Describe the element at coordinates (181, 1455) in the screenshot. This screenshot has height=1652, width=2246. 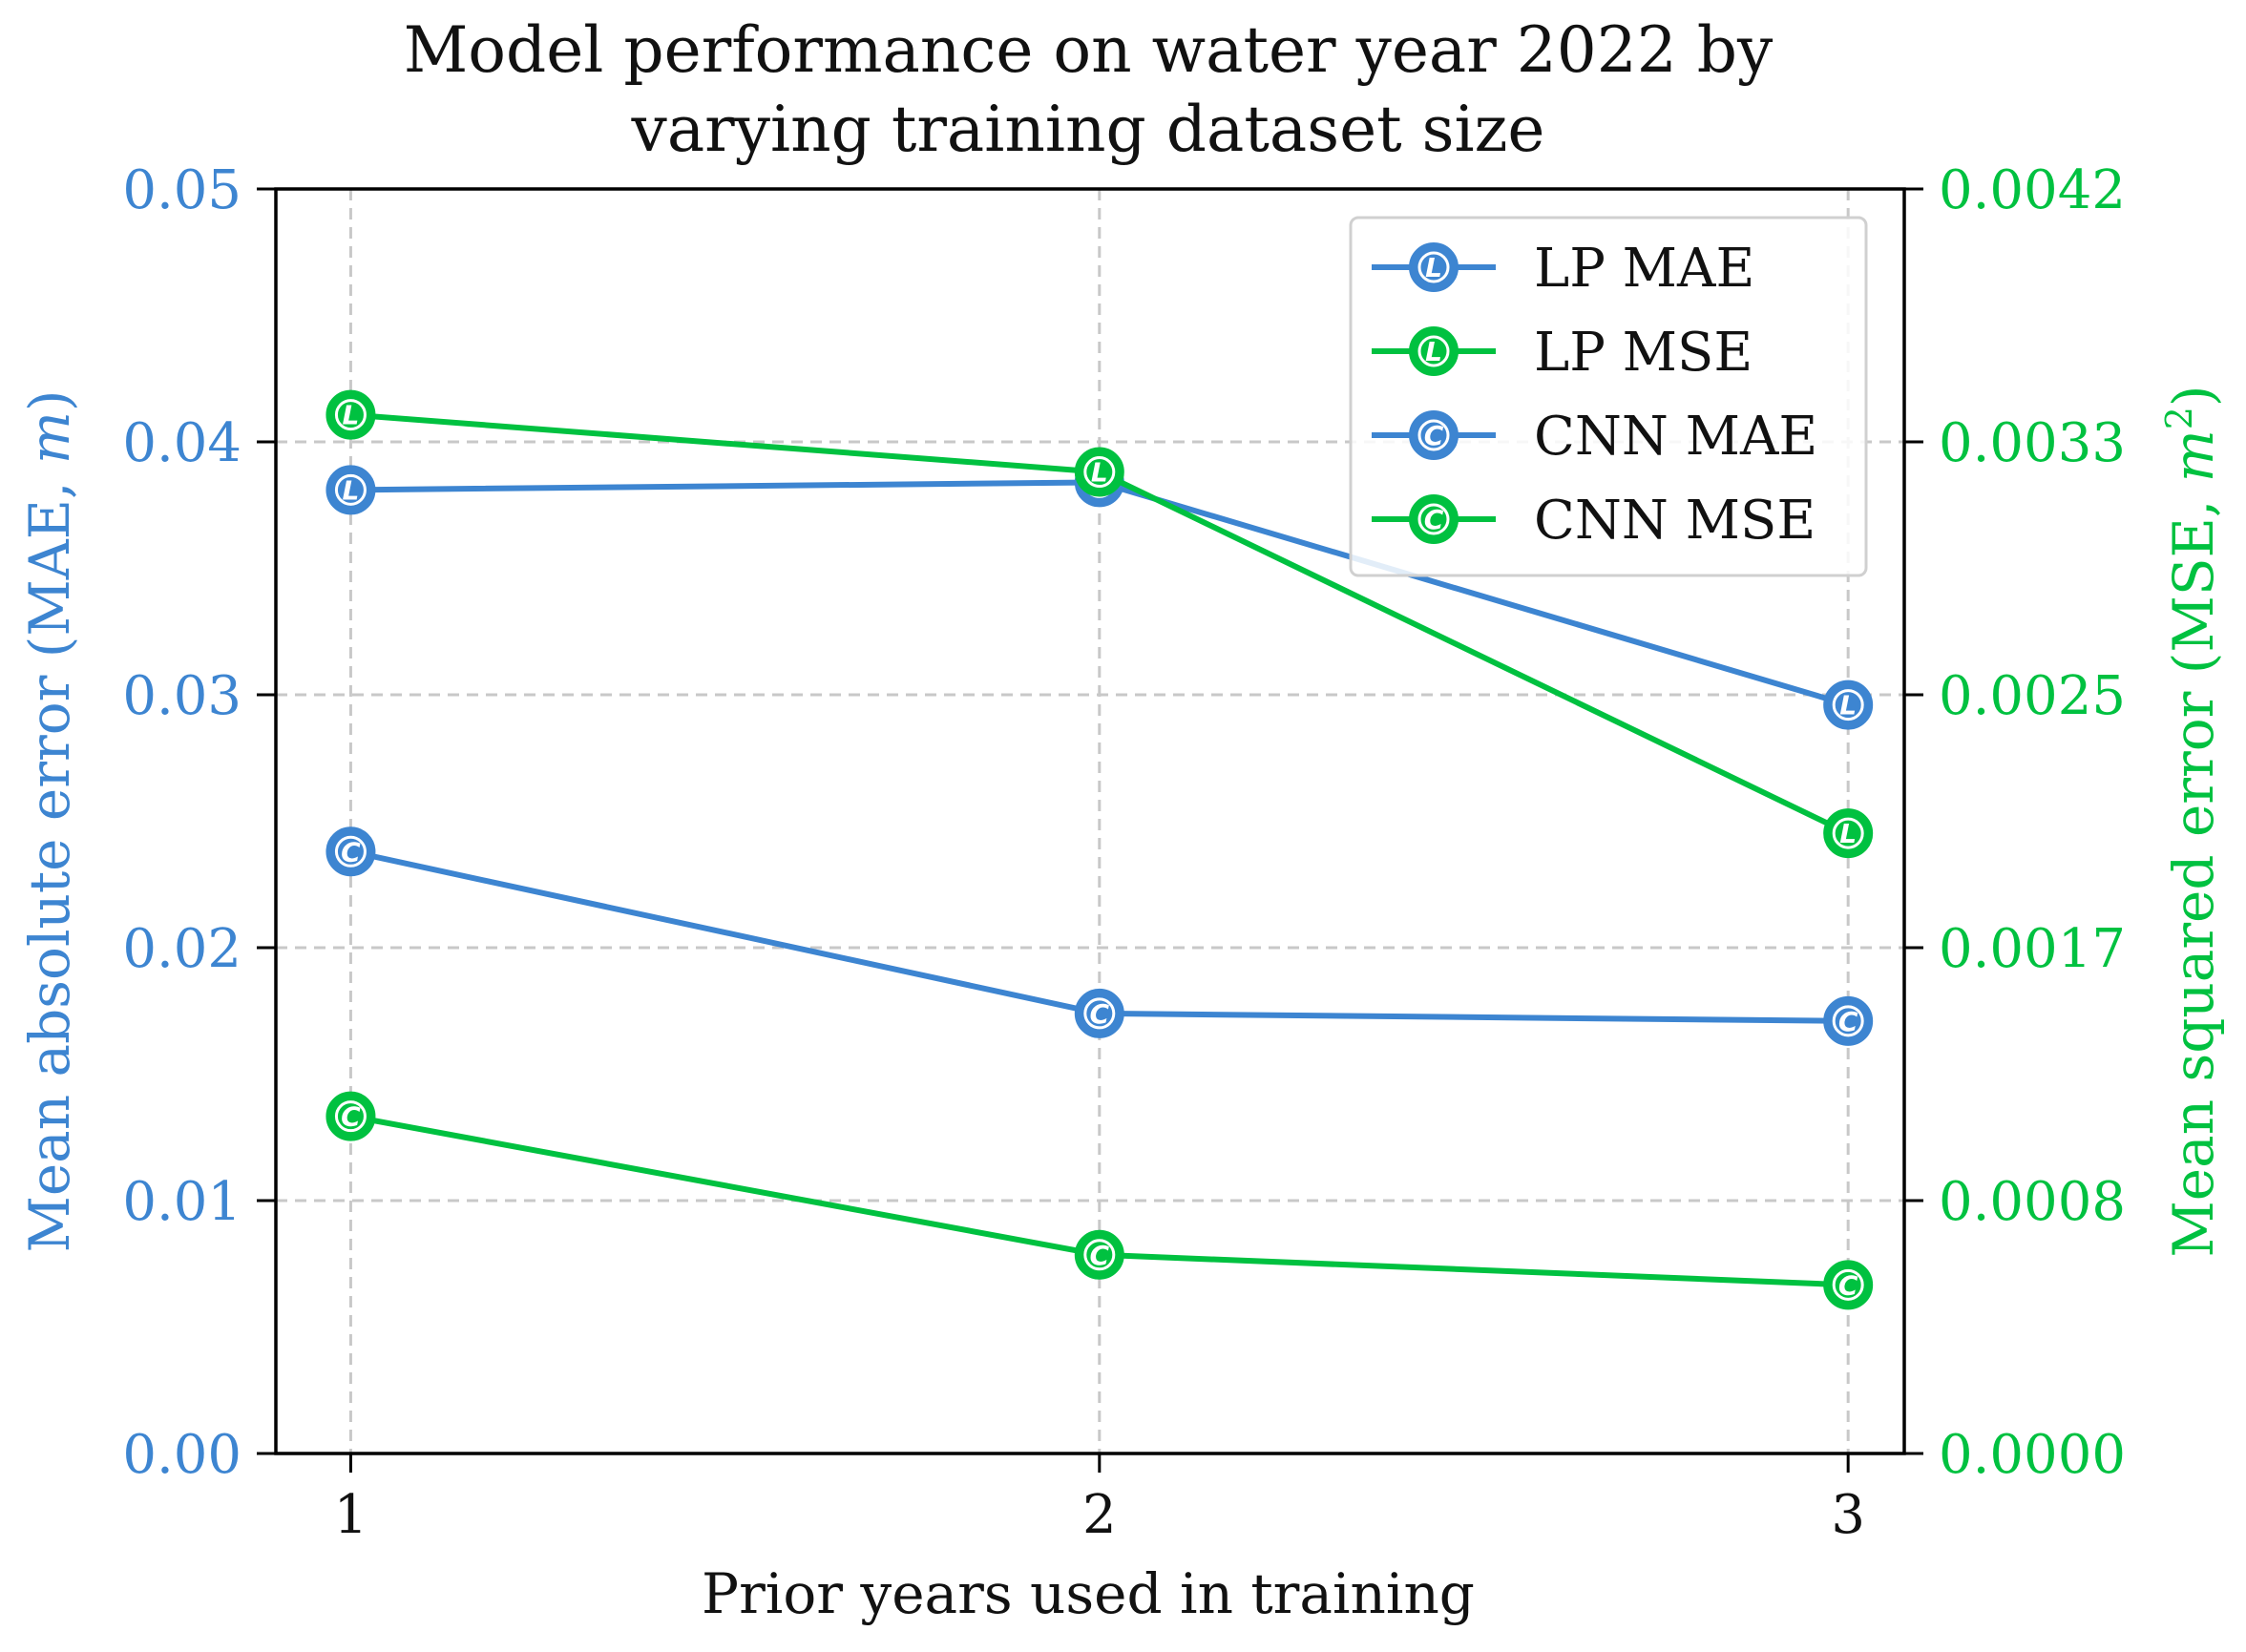
I see `y-left-tick-label: 0.00` at that location.